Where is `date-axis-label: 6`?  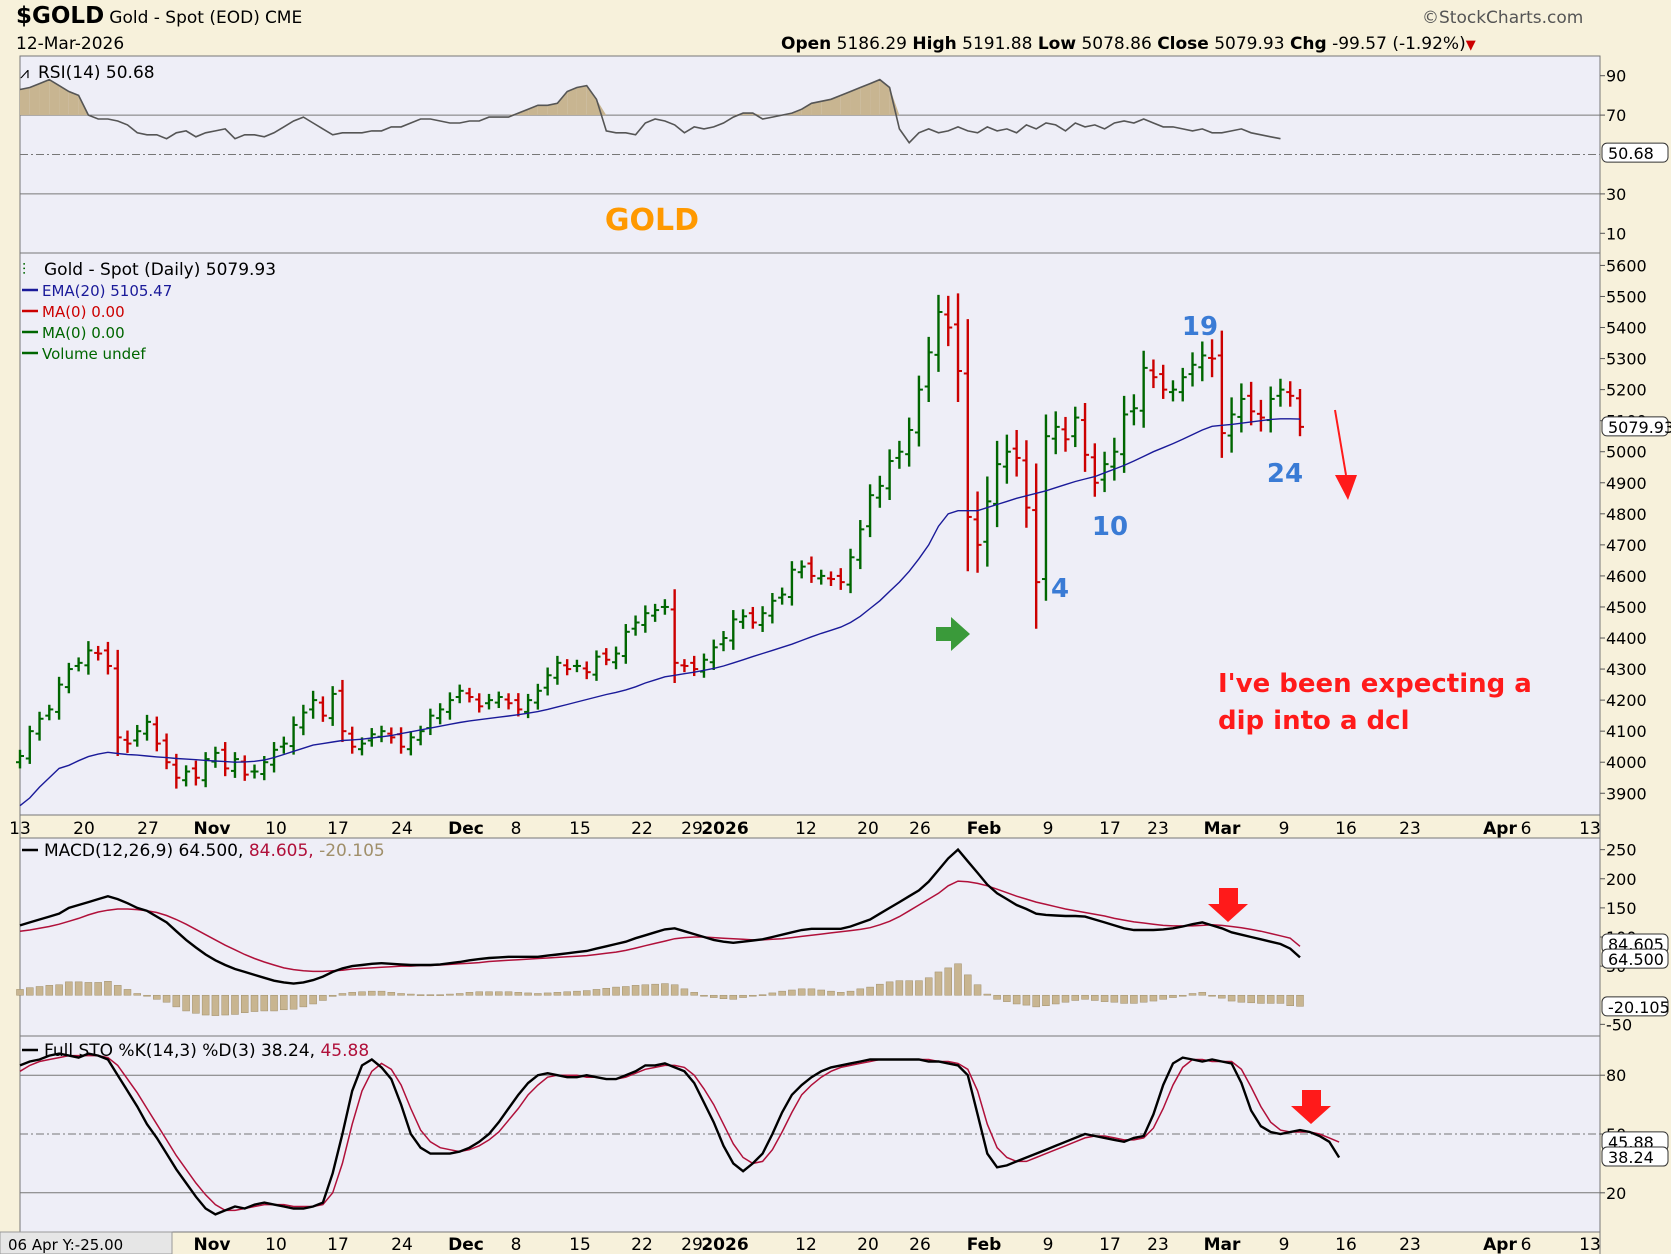
date-axis-label: 6 is located at coordinates (1526, 829).